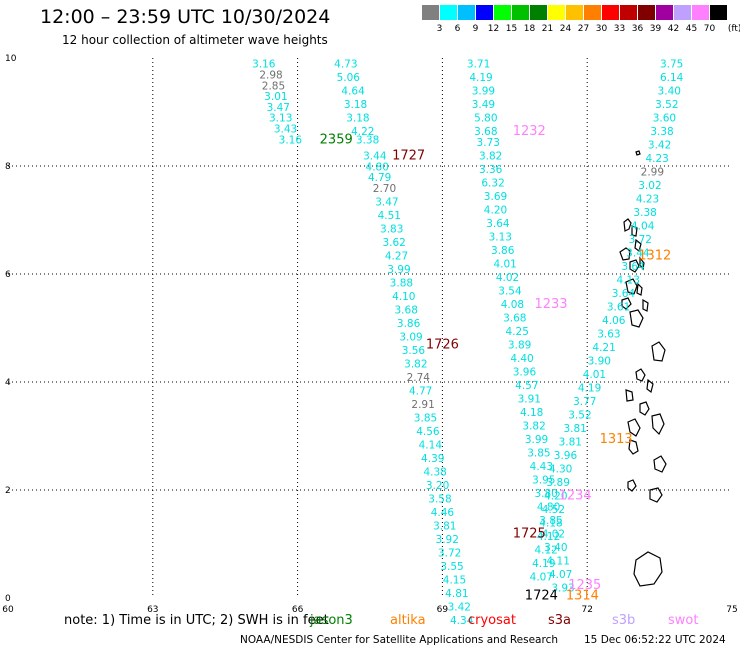 The width and height of the screenshot is (740, 650). What do you see at coordinates (655, 640) in the screenshot?
I see `generated-timestamp: 15 Dec 06:52:22 UTC 2024` at bounding box center [655, 640].